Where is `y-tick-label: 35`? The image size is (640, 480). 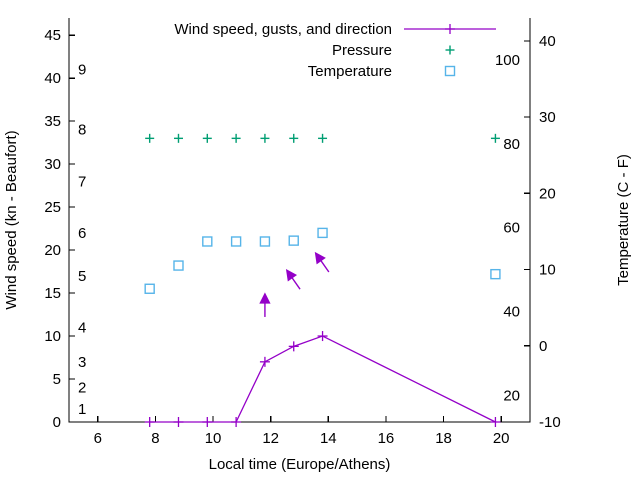
y-tick-label: 35 is located at coordinates (52, 121).